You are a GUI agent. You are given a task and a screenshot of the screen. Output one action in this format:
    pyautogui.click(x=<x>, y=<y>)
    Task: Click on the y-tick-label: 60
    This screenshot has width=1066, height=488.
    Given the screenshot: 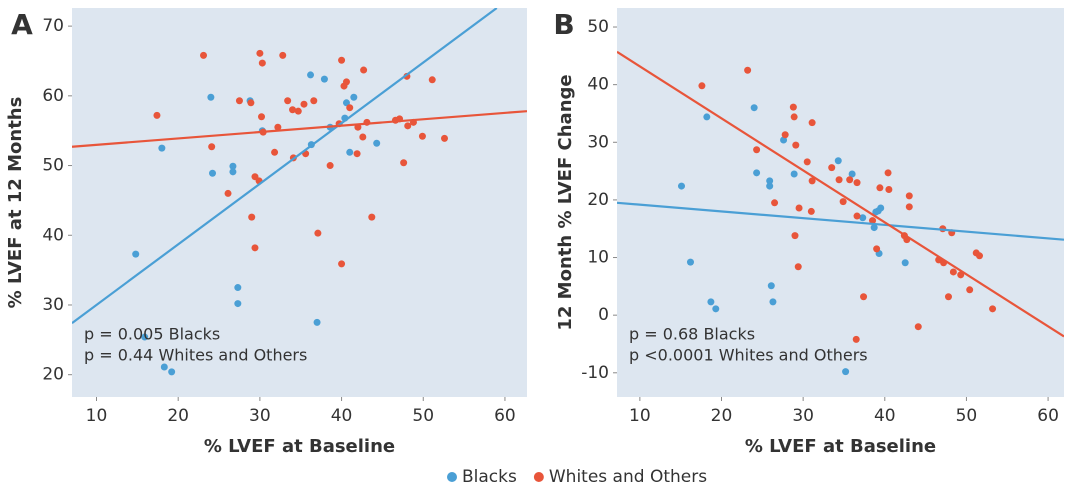 What is the action you would take?
    pyautogui.click(x=53, y=96)
    